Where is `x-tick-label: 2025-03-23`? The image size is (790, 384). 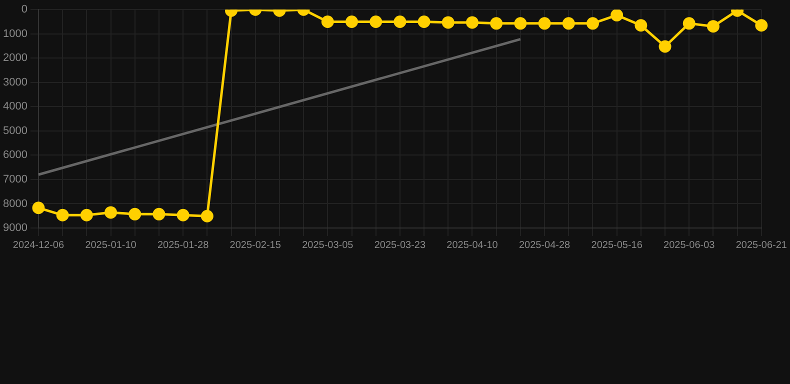
x-tick-label: 2025-03-23 is located at coordinates (400, 245).